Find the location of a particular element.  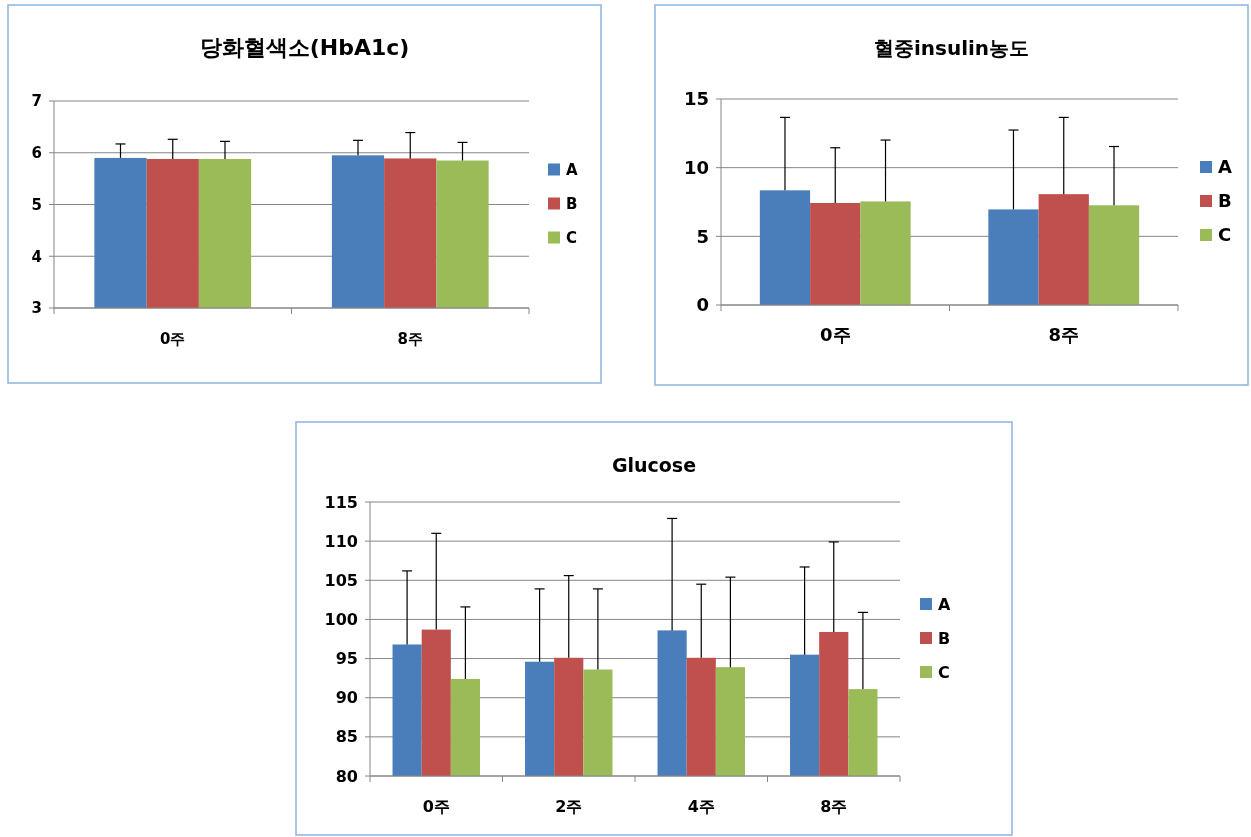

y-tick-label: 4 is located at coordinates (36, 256).